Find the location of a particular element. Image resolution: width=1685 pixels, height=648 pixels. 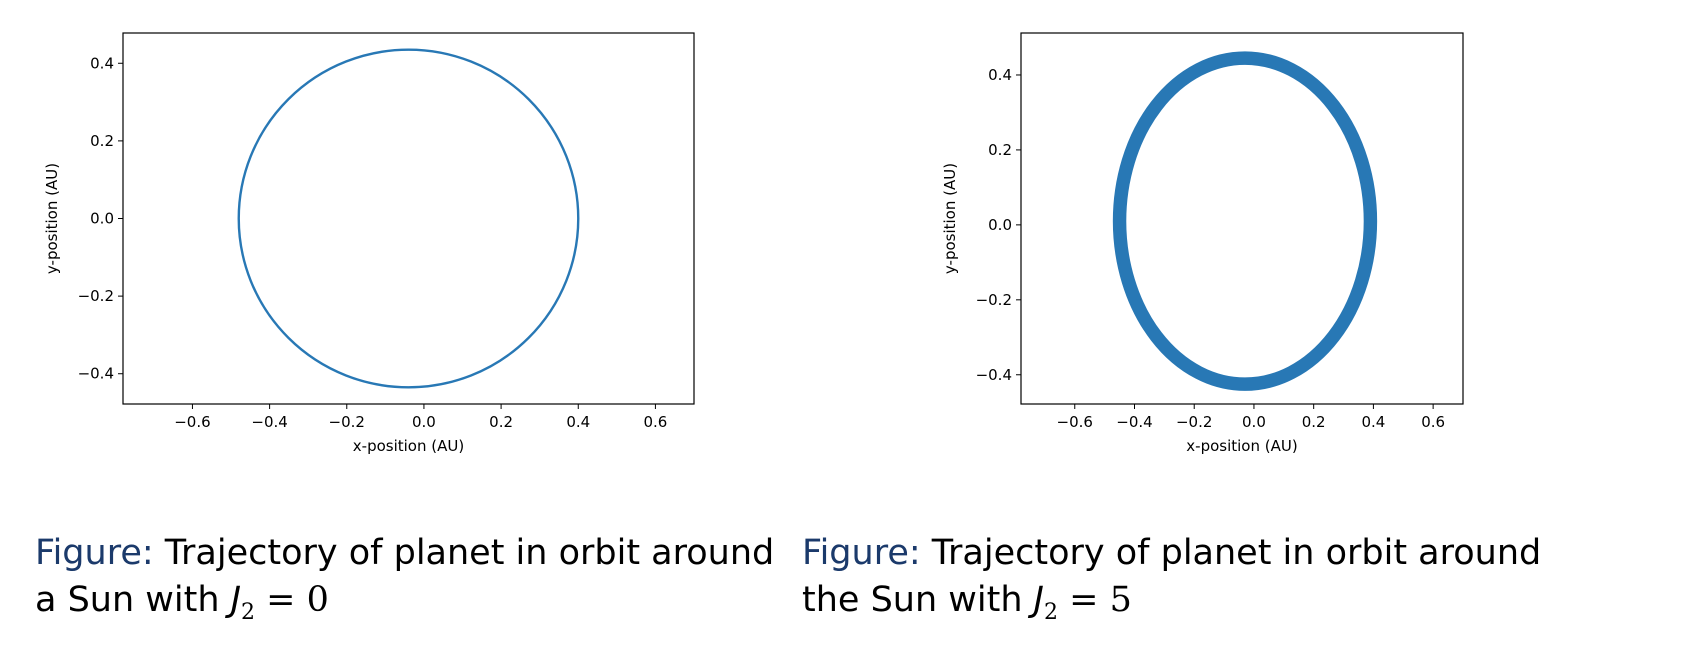

caption-math: J2 = 0 is located at coordinates (279, 602).